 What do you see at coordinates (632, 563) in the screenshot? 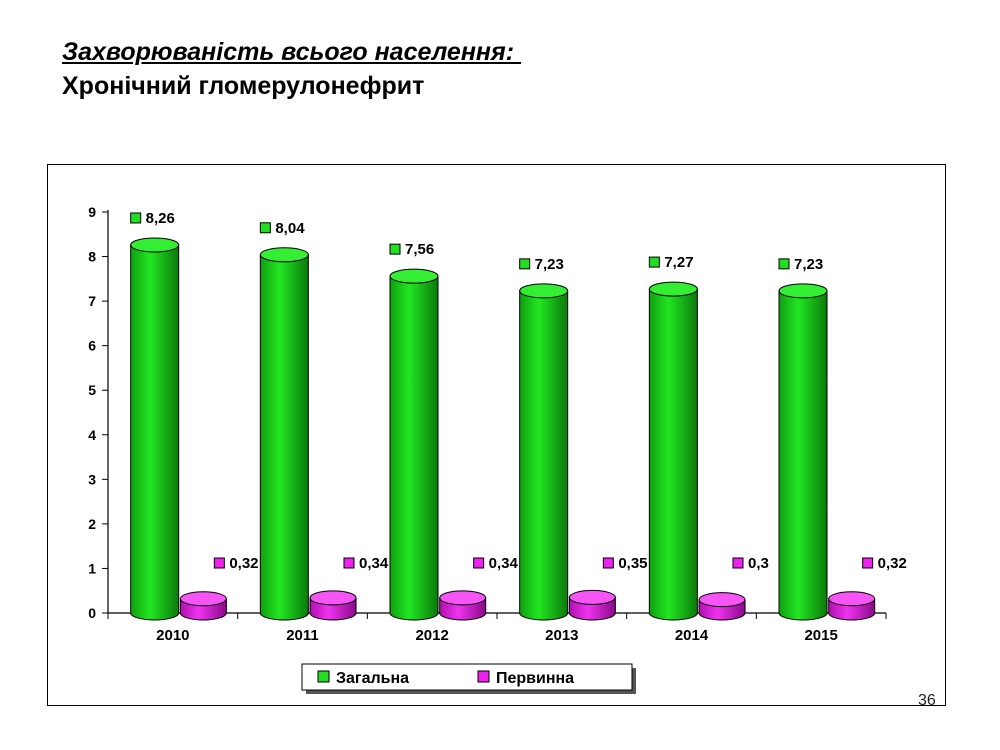
I see `data-label-primary: 0,35` at bounding box center [632, 563].